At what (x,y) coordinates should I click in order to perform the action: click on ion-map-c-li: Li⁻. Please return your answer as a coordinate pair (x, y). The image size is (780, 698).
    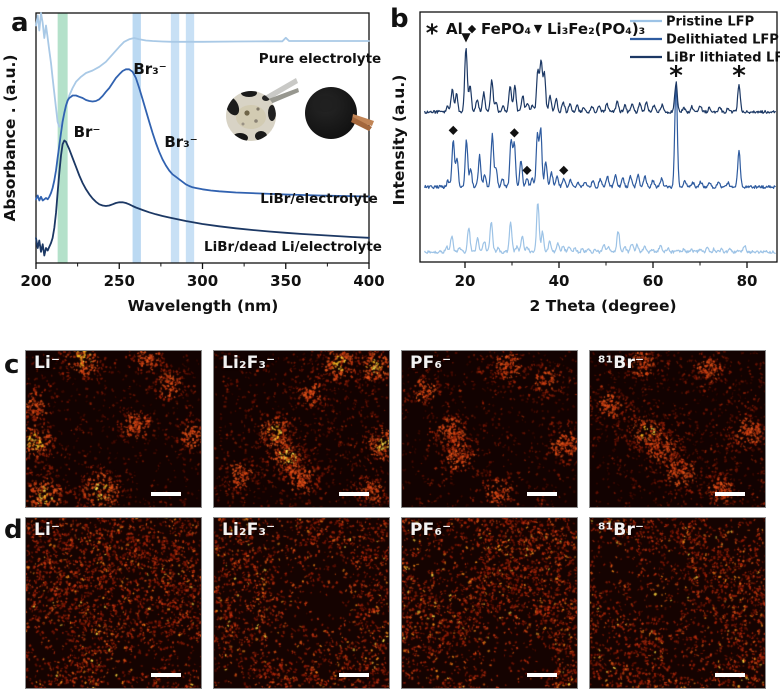
    Looking at the image, I should click on (113, 429).